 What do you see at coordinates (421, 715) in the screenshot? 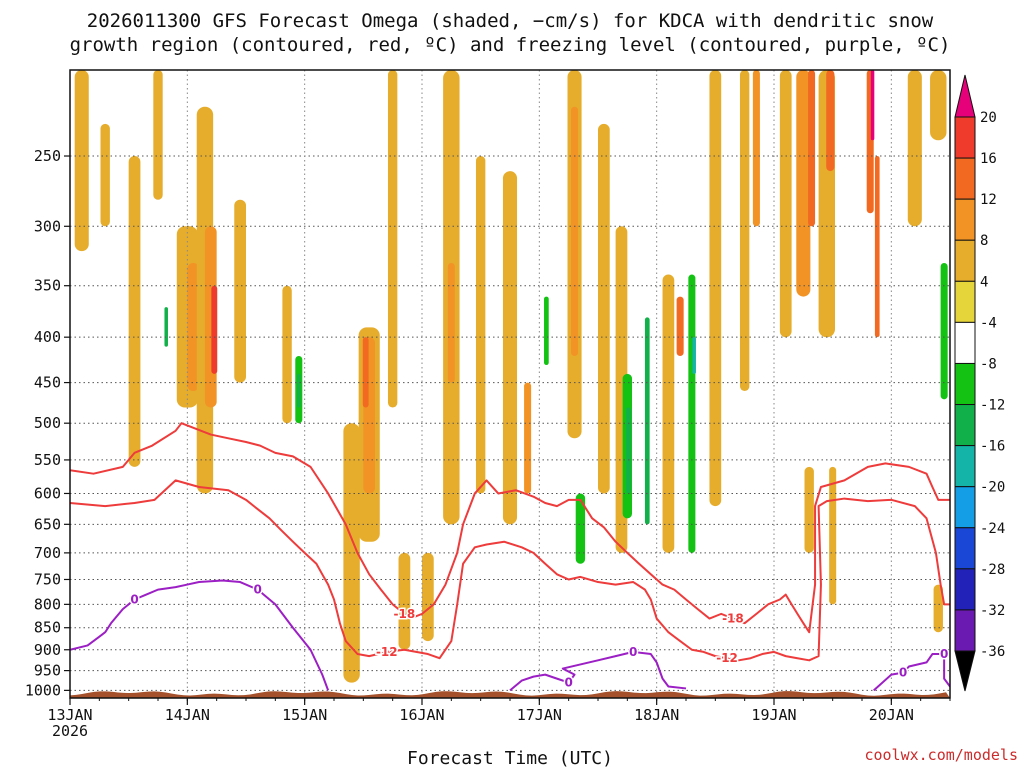
I see `x-tick-label: 16JAN` at bounding box center [421, 715].